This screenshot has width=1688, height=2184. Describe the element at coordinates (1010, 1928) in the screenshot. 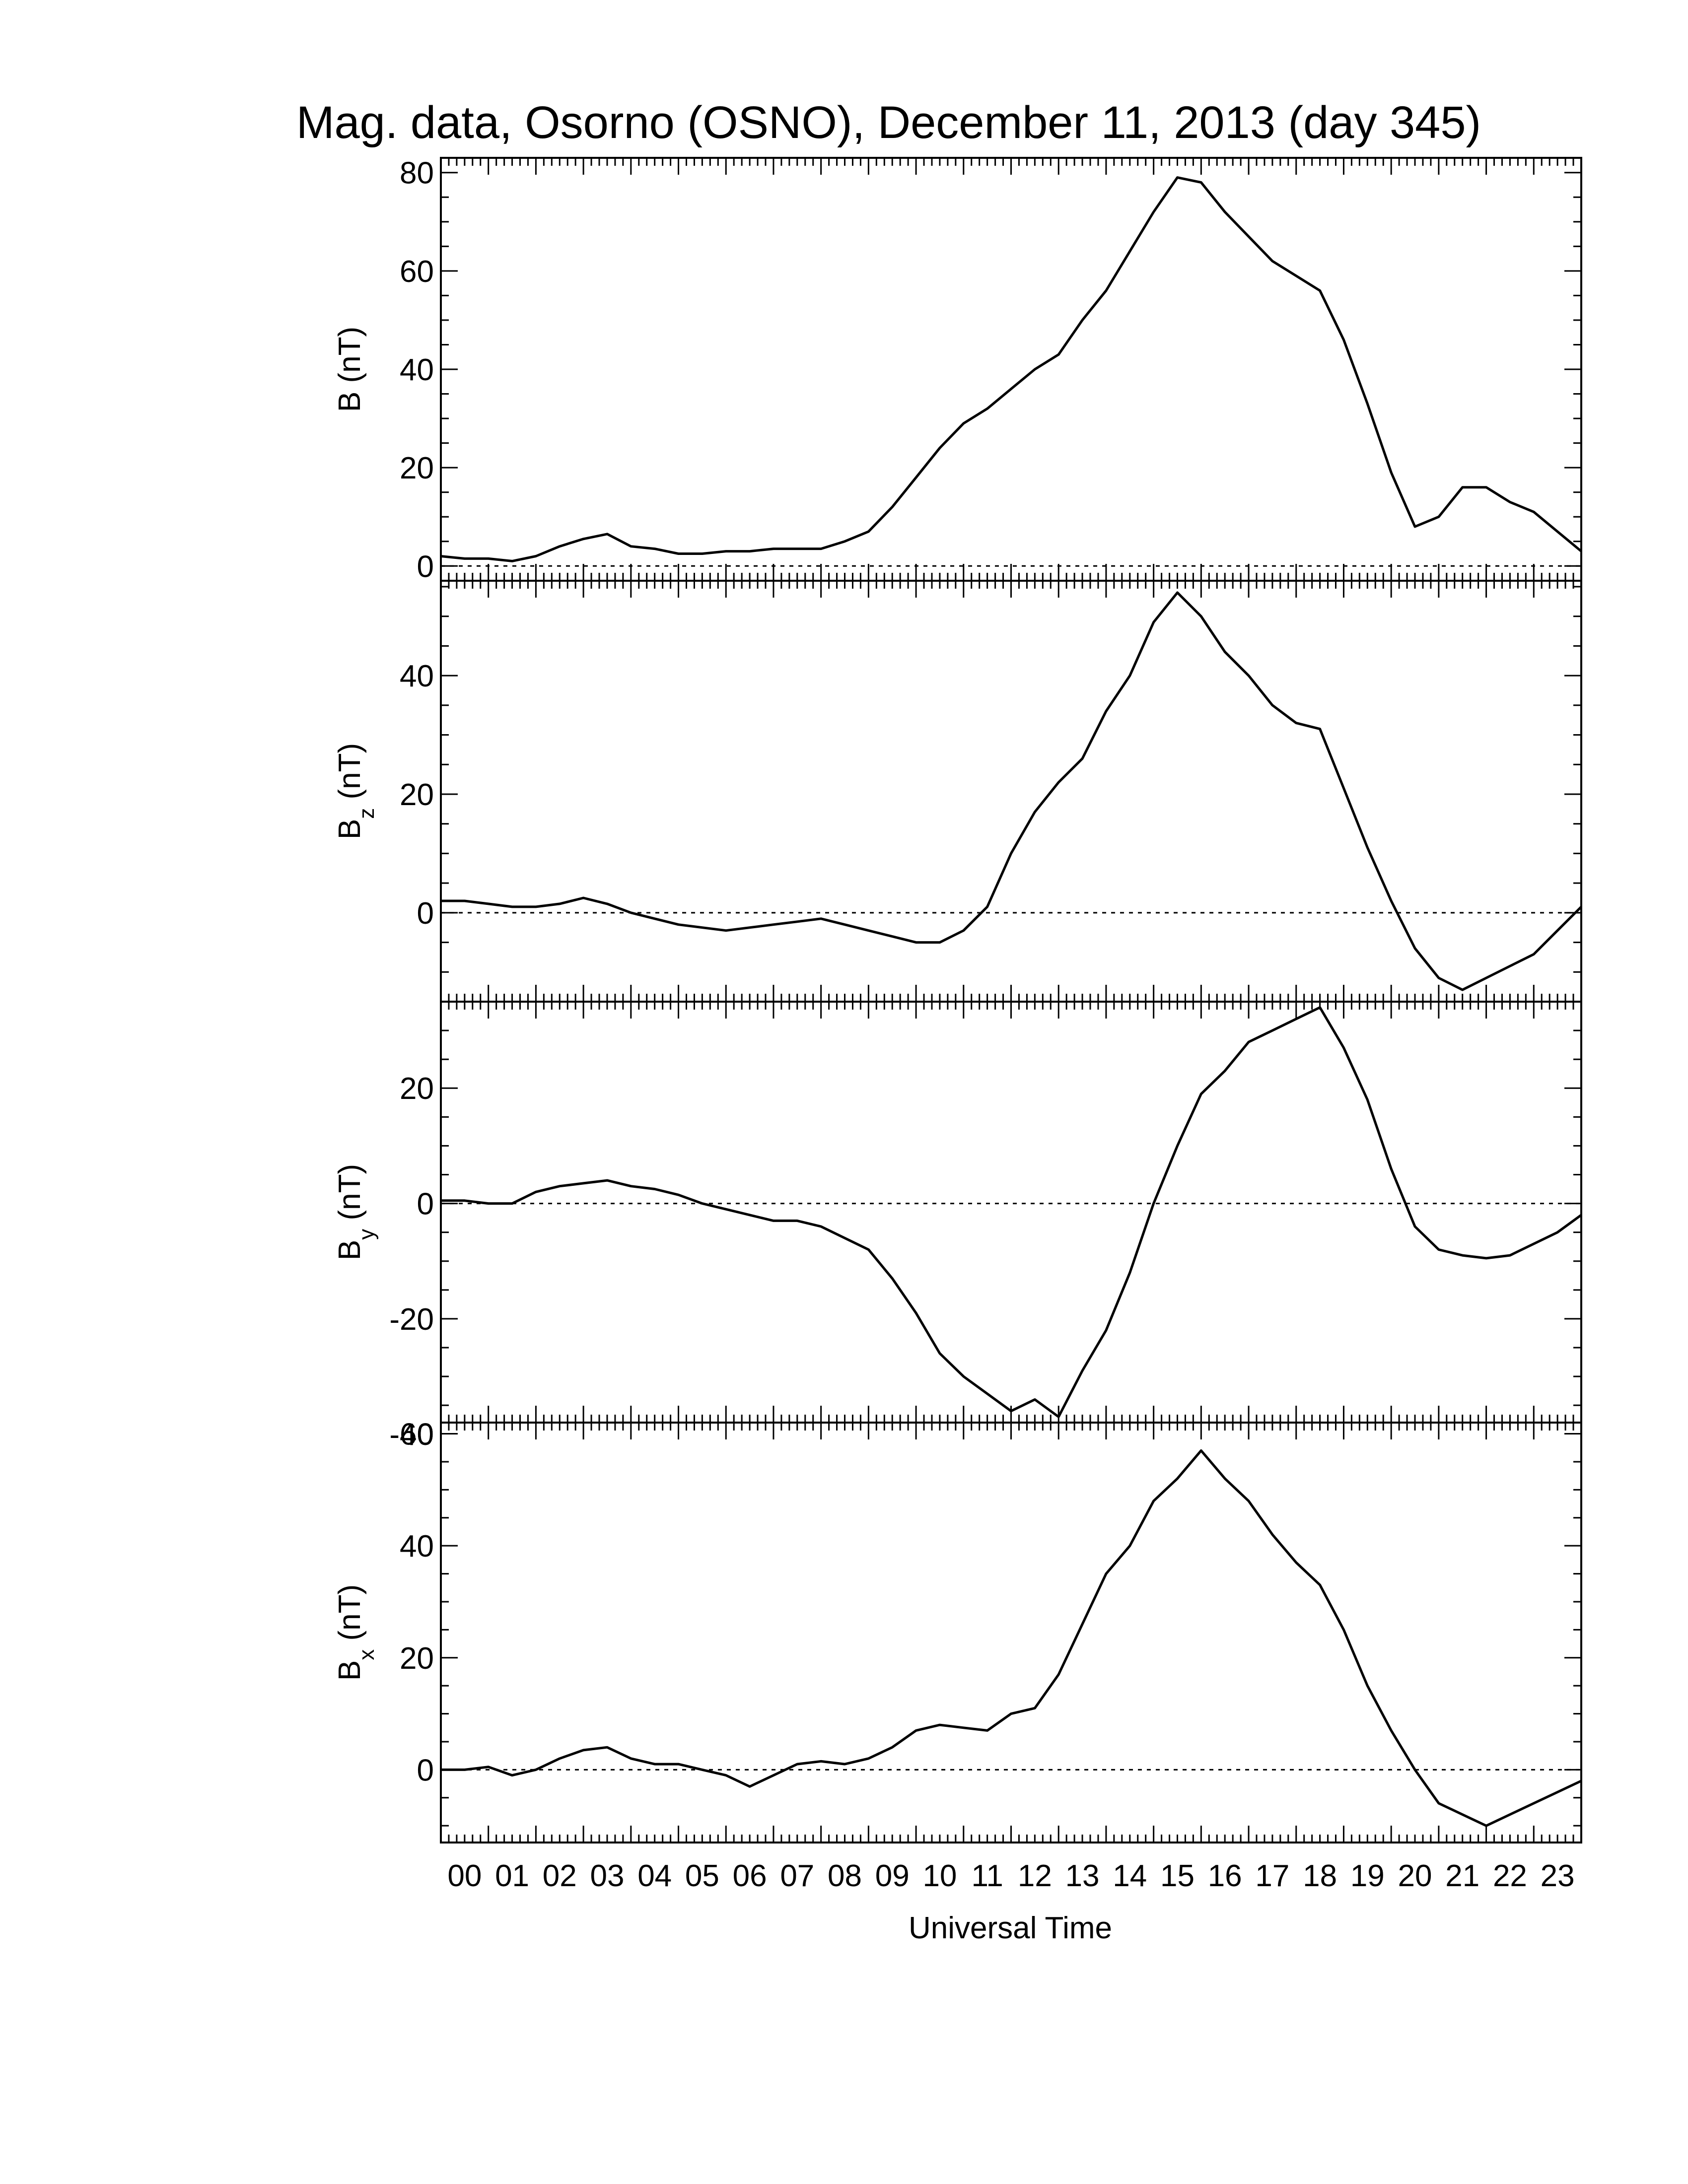

I see `x-axis-label: Universal Time` at that location.